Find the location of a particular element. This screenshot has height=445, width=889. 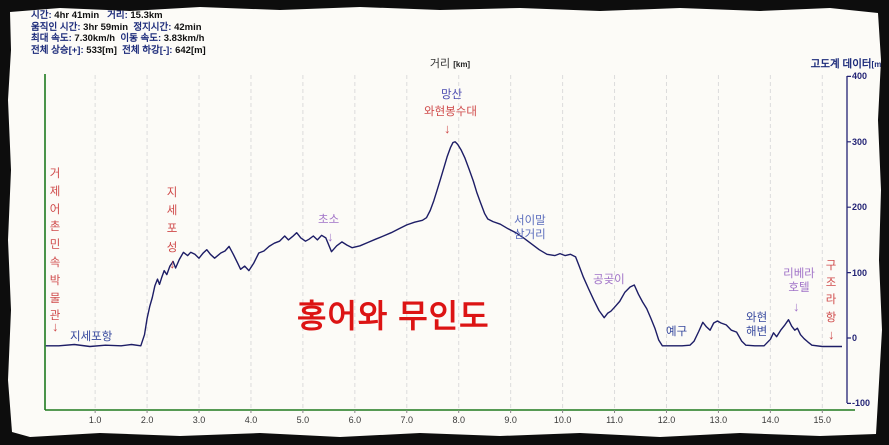

annotation-char: 박 is located at coordinates (55, 280).